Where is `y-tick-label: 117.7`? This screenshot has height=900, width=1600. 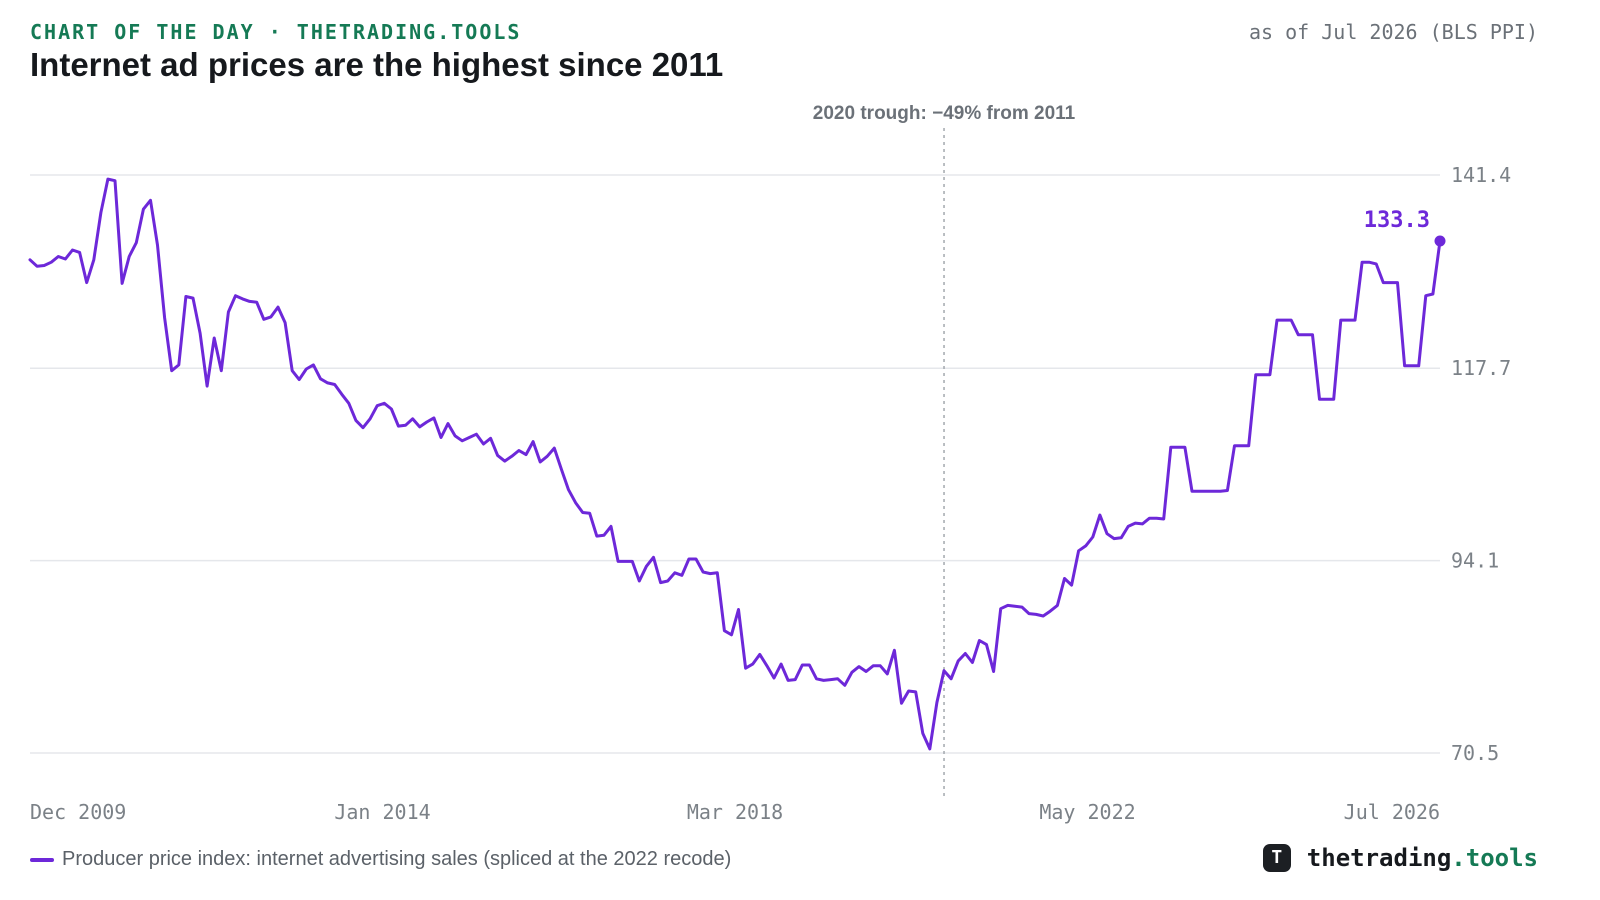 y-tick-label: 117.7 is located at coordinates (1481, 368).